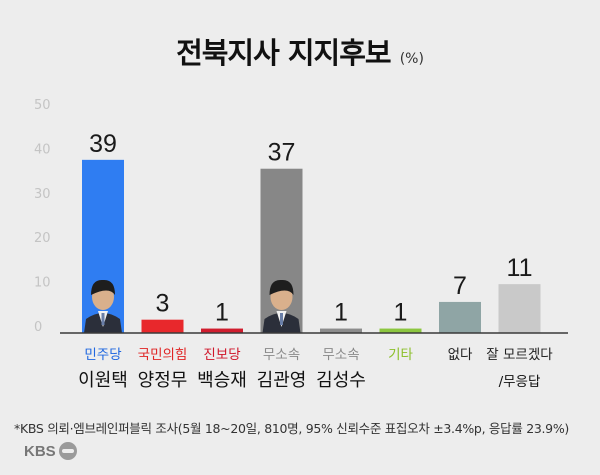  What do you see at coordinates (520, 268) in the screenshot?
I see `data-label: 11` at bounding box center [520, 268].